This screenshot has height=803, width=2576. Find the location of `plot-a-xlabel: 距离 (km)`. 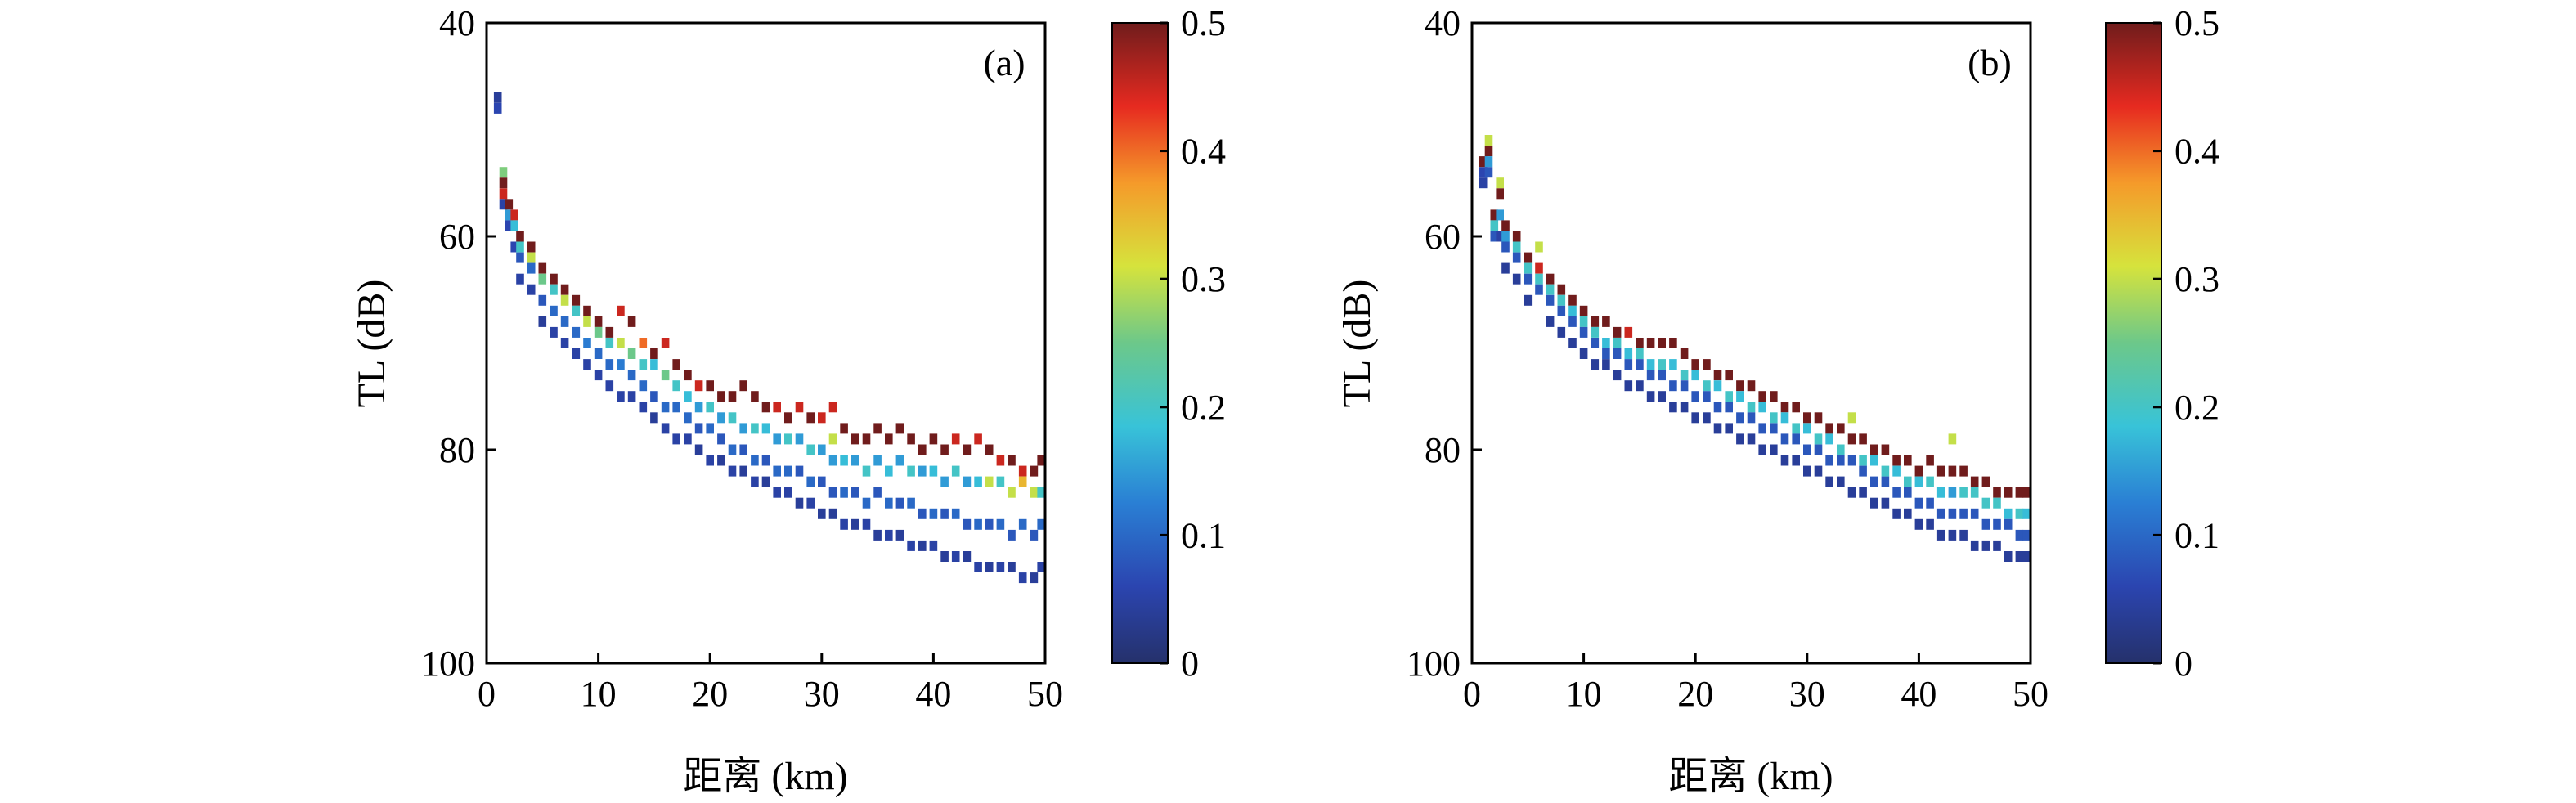

plot-a-xlabel: 距离 (km) is located at coordinates (765, 776).